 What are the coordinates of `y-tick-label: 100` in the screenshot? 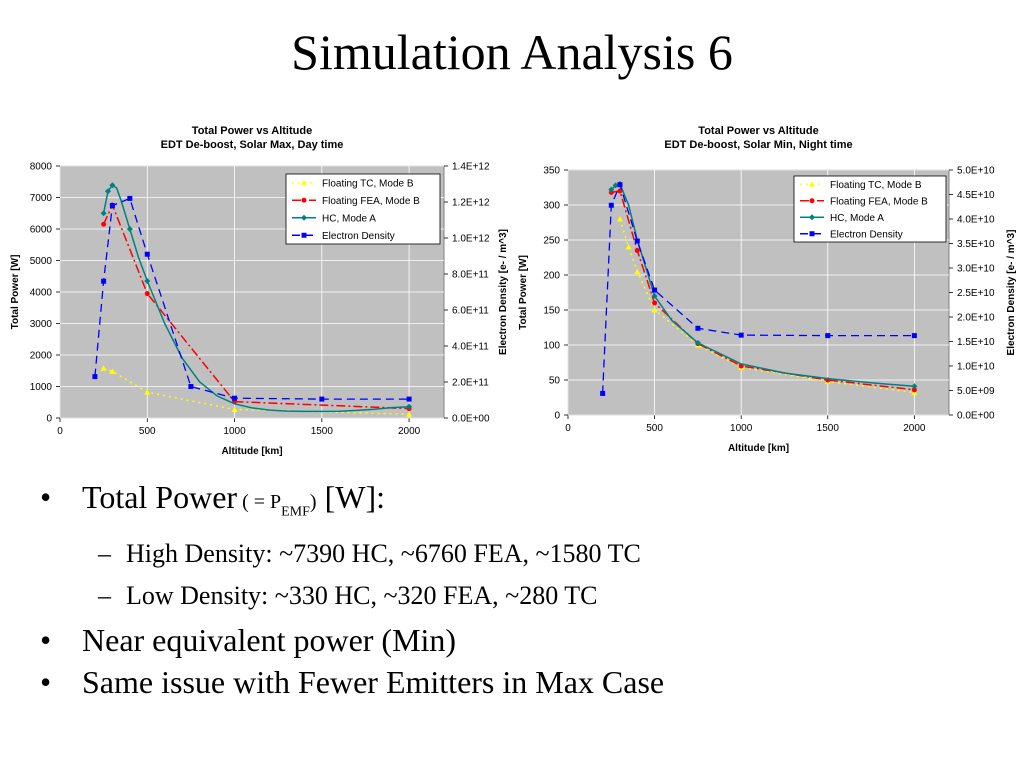 It's located at (551, 346).